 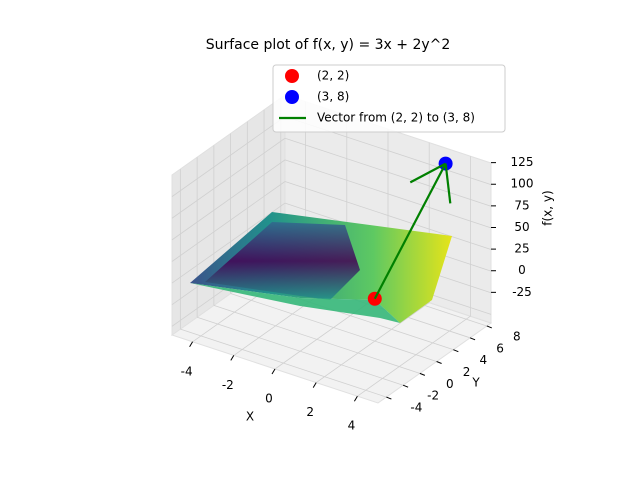 I want to click on x-tick-label: -2, so click(x=228, y=385).